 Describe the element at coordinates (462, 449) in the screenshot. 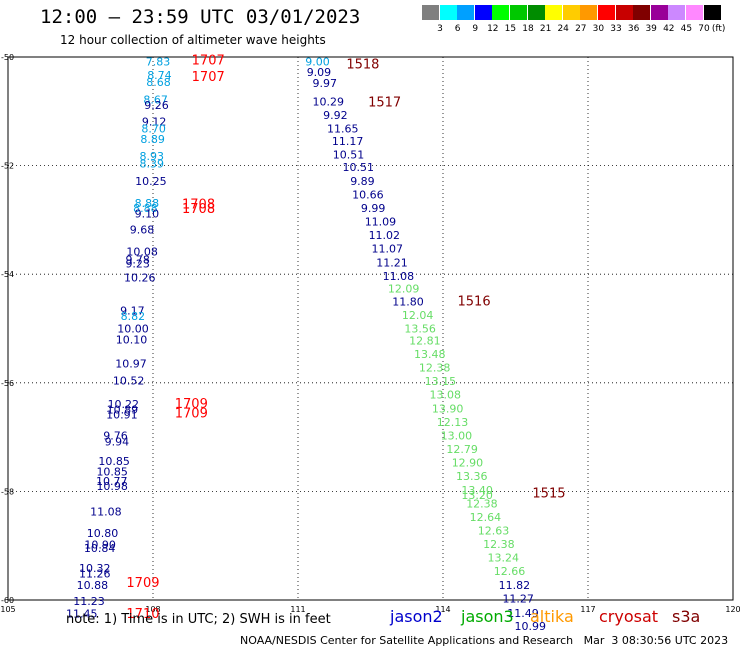

I see `wave-height-value: 12.79` at that location.